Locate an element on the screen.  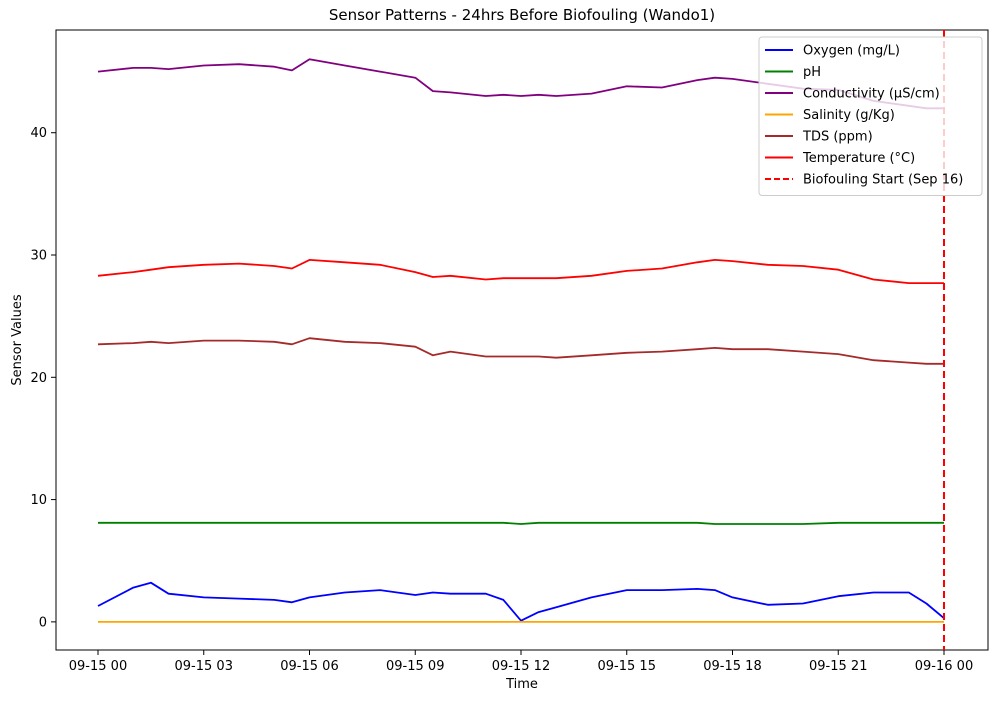
x-axis-label: Time is located at coordinates (521, 684).